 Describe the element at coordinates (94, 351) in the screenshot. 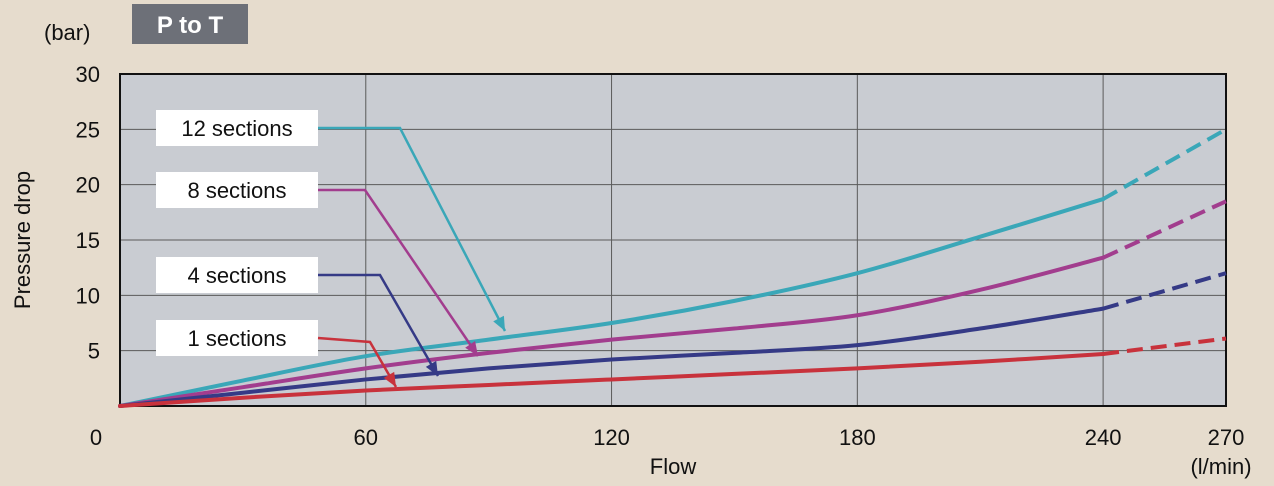

I see `y-tick-label: 5` at that location.